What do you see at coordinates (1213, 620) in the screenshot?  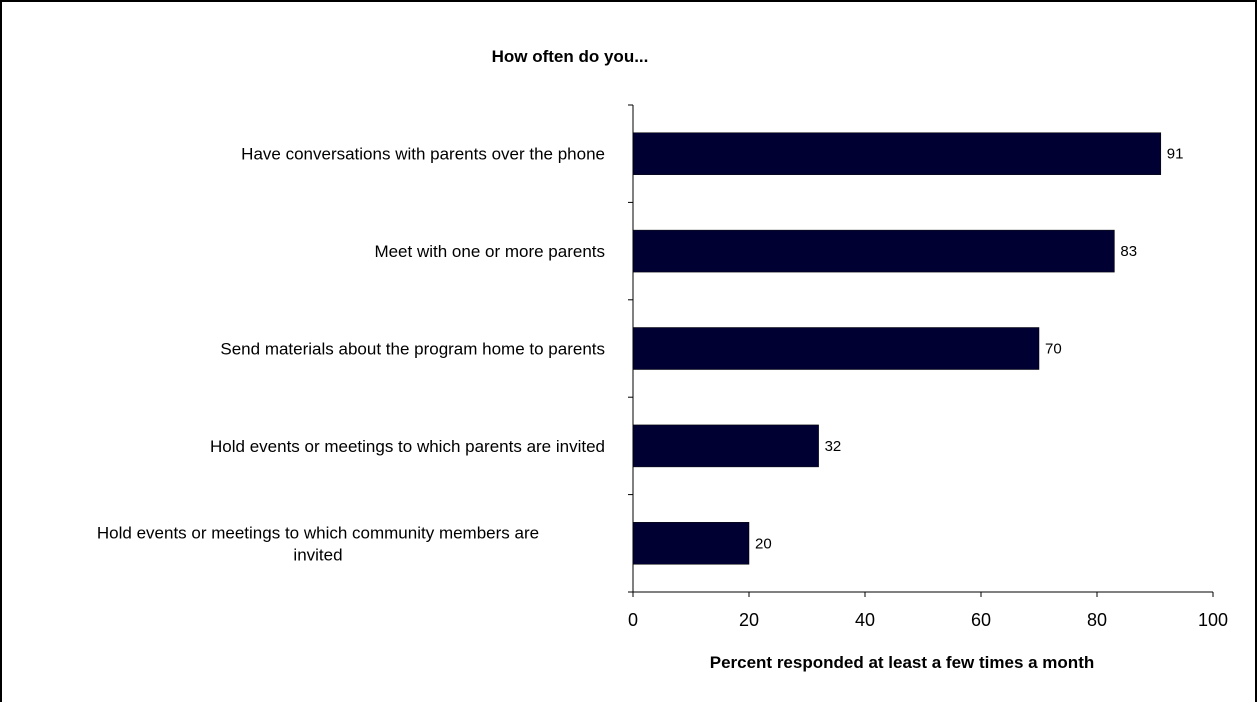 I see `x-tick-label: 100` at bounding box center [1213, 620].